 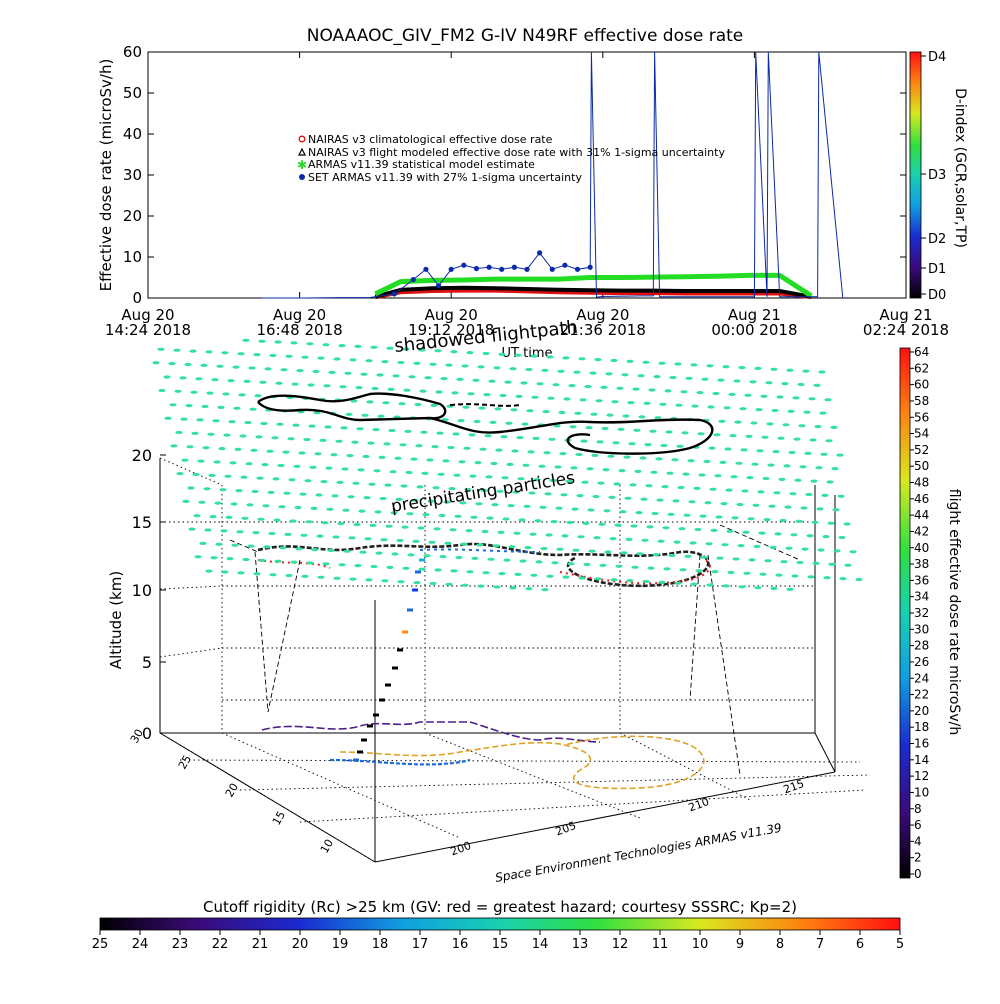 I want to click on y-tick-label: 10, so click(x=132, y=257).